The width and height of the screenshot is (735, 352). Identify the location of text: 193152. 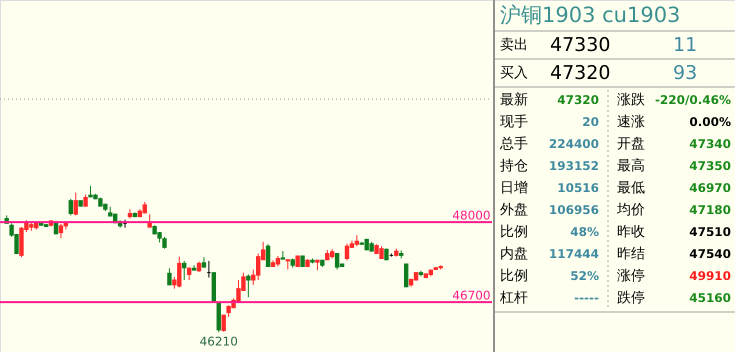
(573, 166).